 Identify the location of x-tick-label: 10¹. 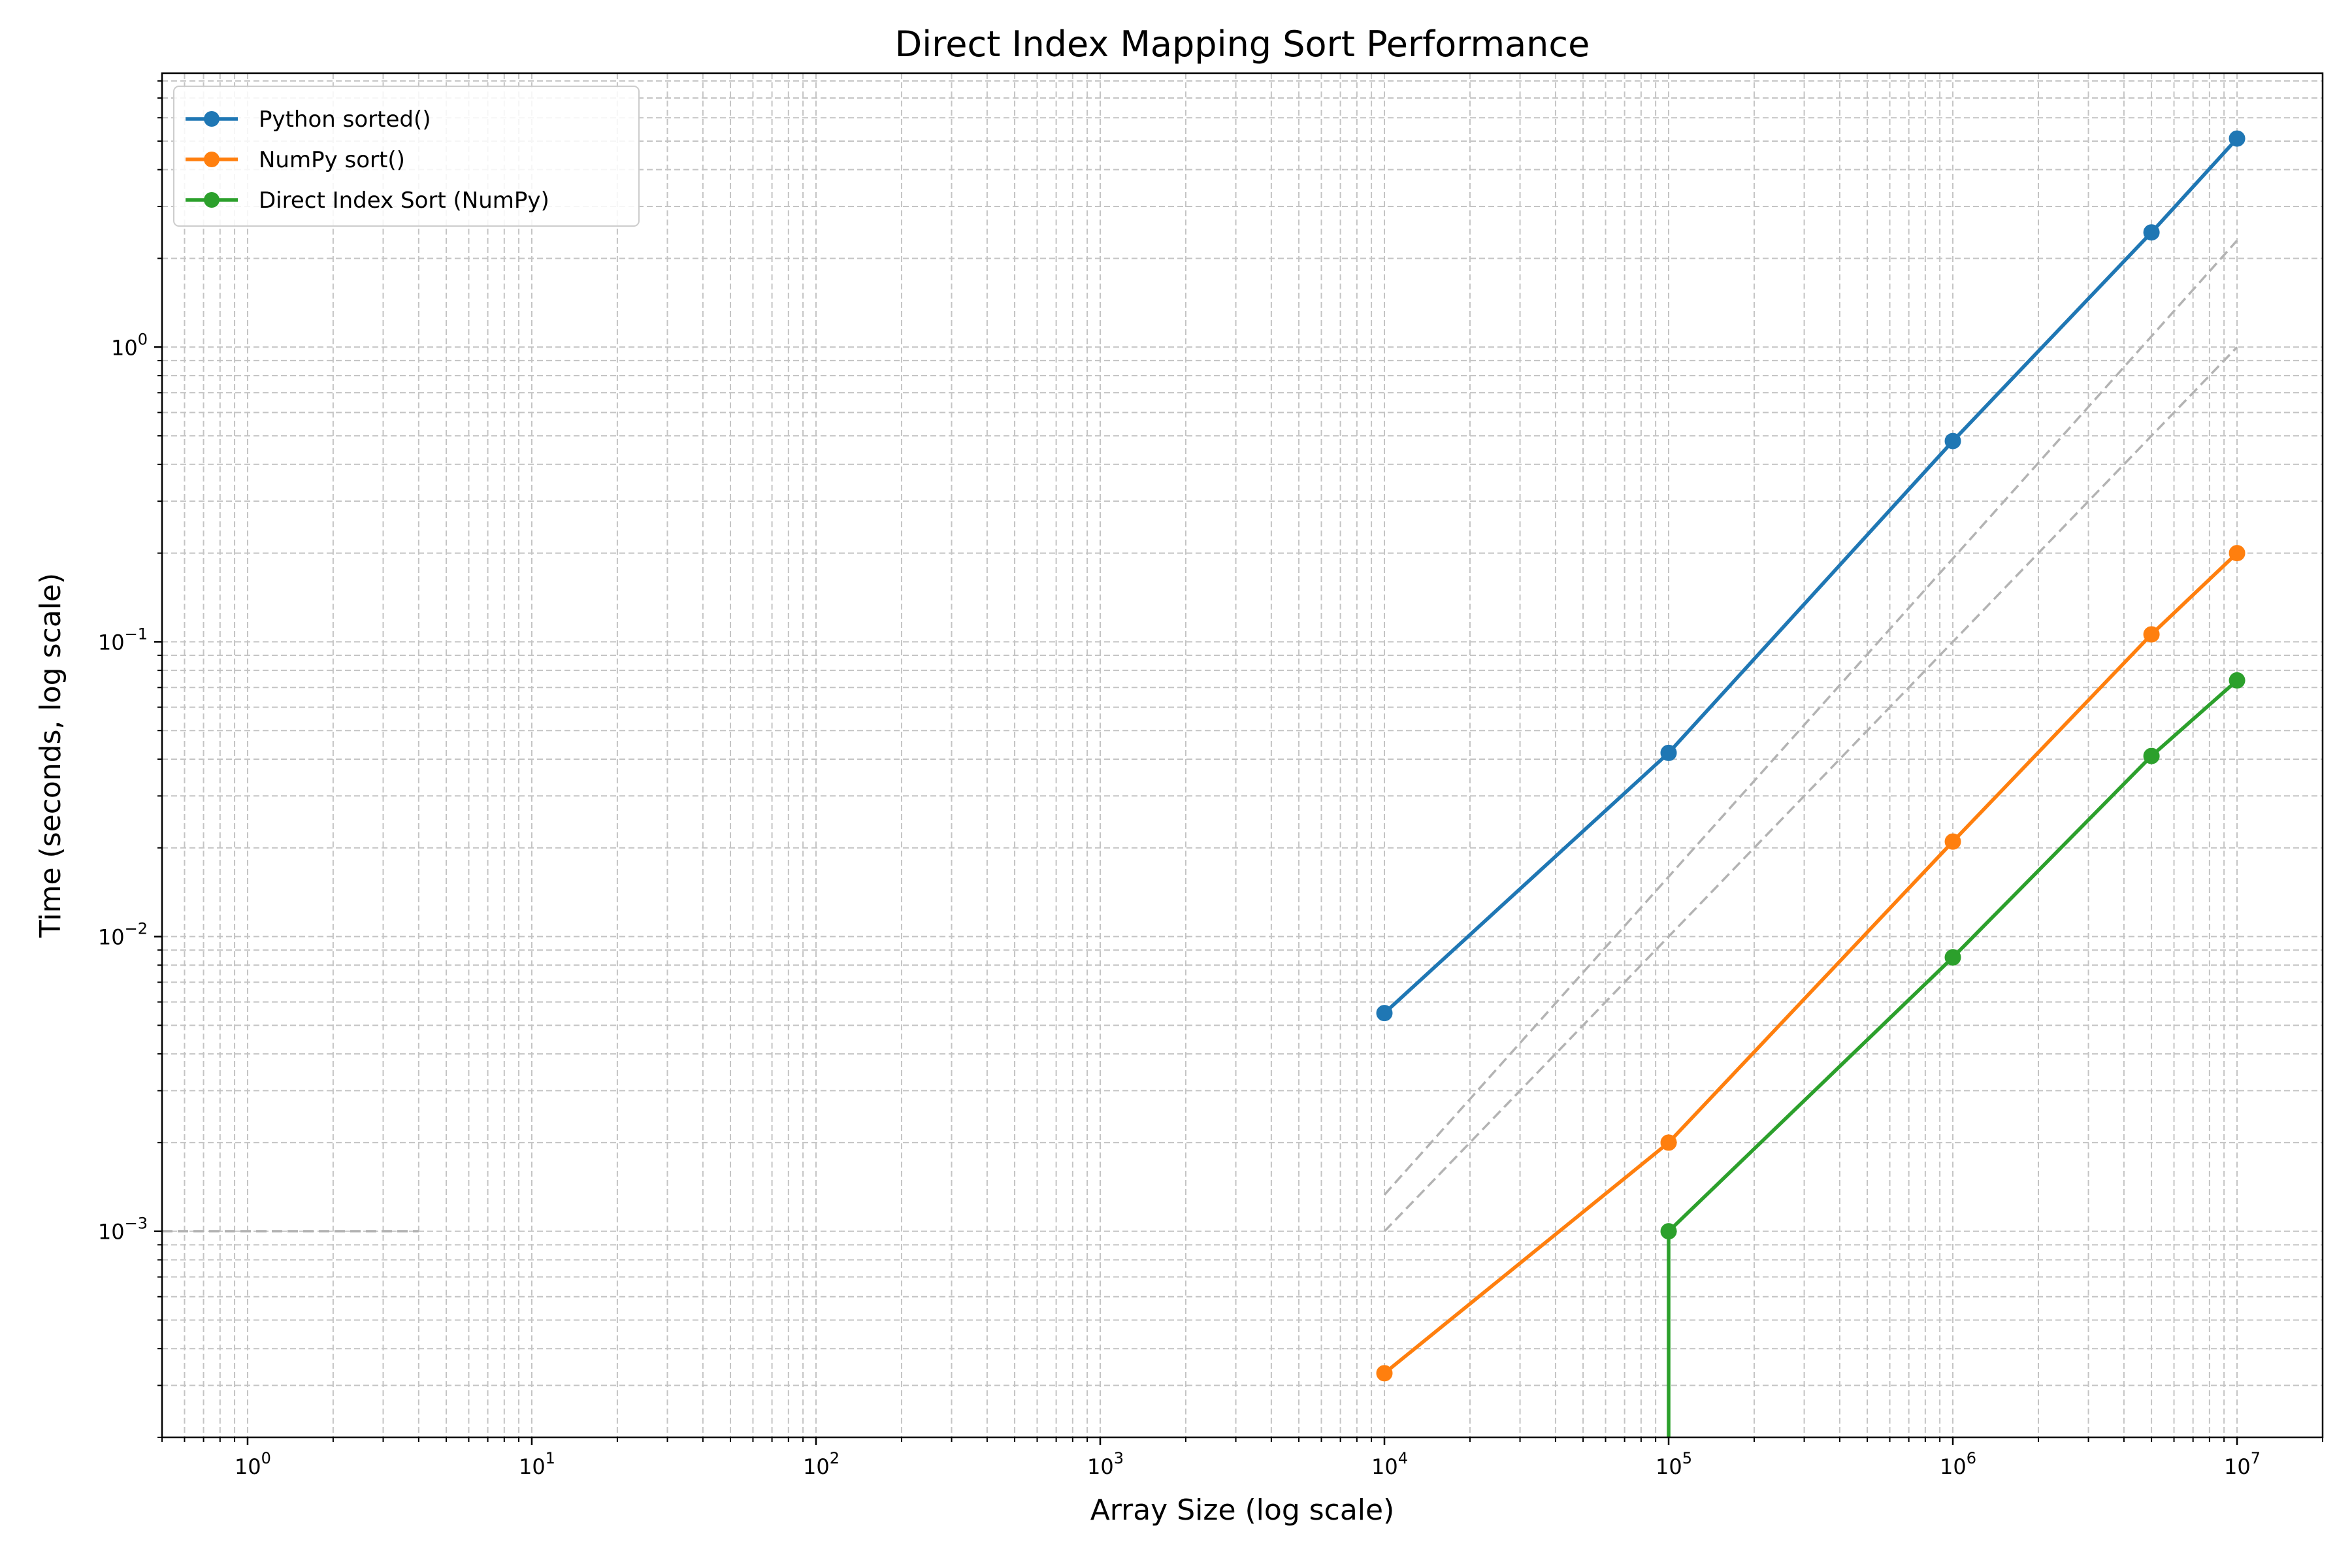
(537, 1464).